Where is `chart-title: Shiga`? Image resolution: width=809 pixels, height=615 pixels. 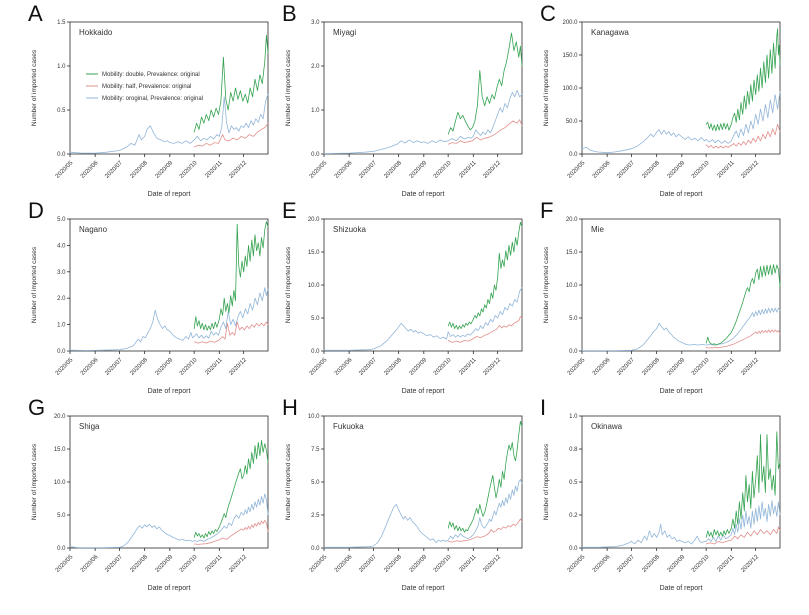
chart-title: Shiga is located at coordinates (89, 426).